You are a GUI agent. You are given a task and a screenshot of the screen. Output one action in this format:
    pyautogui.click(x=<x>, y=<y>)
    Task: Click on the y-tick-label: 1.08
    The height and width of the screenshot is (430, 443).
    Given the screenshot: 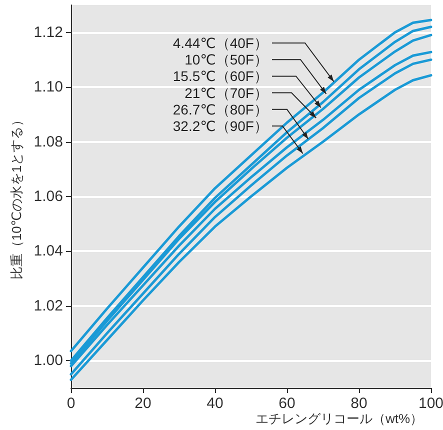 What is the action you would take?
    pyautogui.click(x=48, y=141)
    